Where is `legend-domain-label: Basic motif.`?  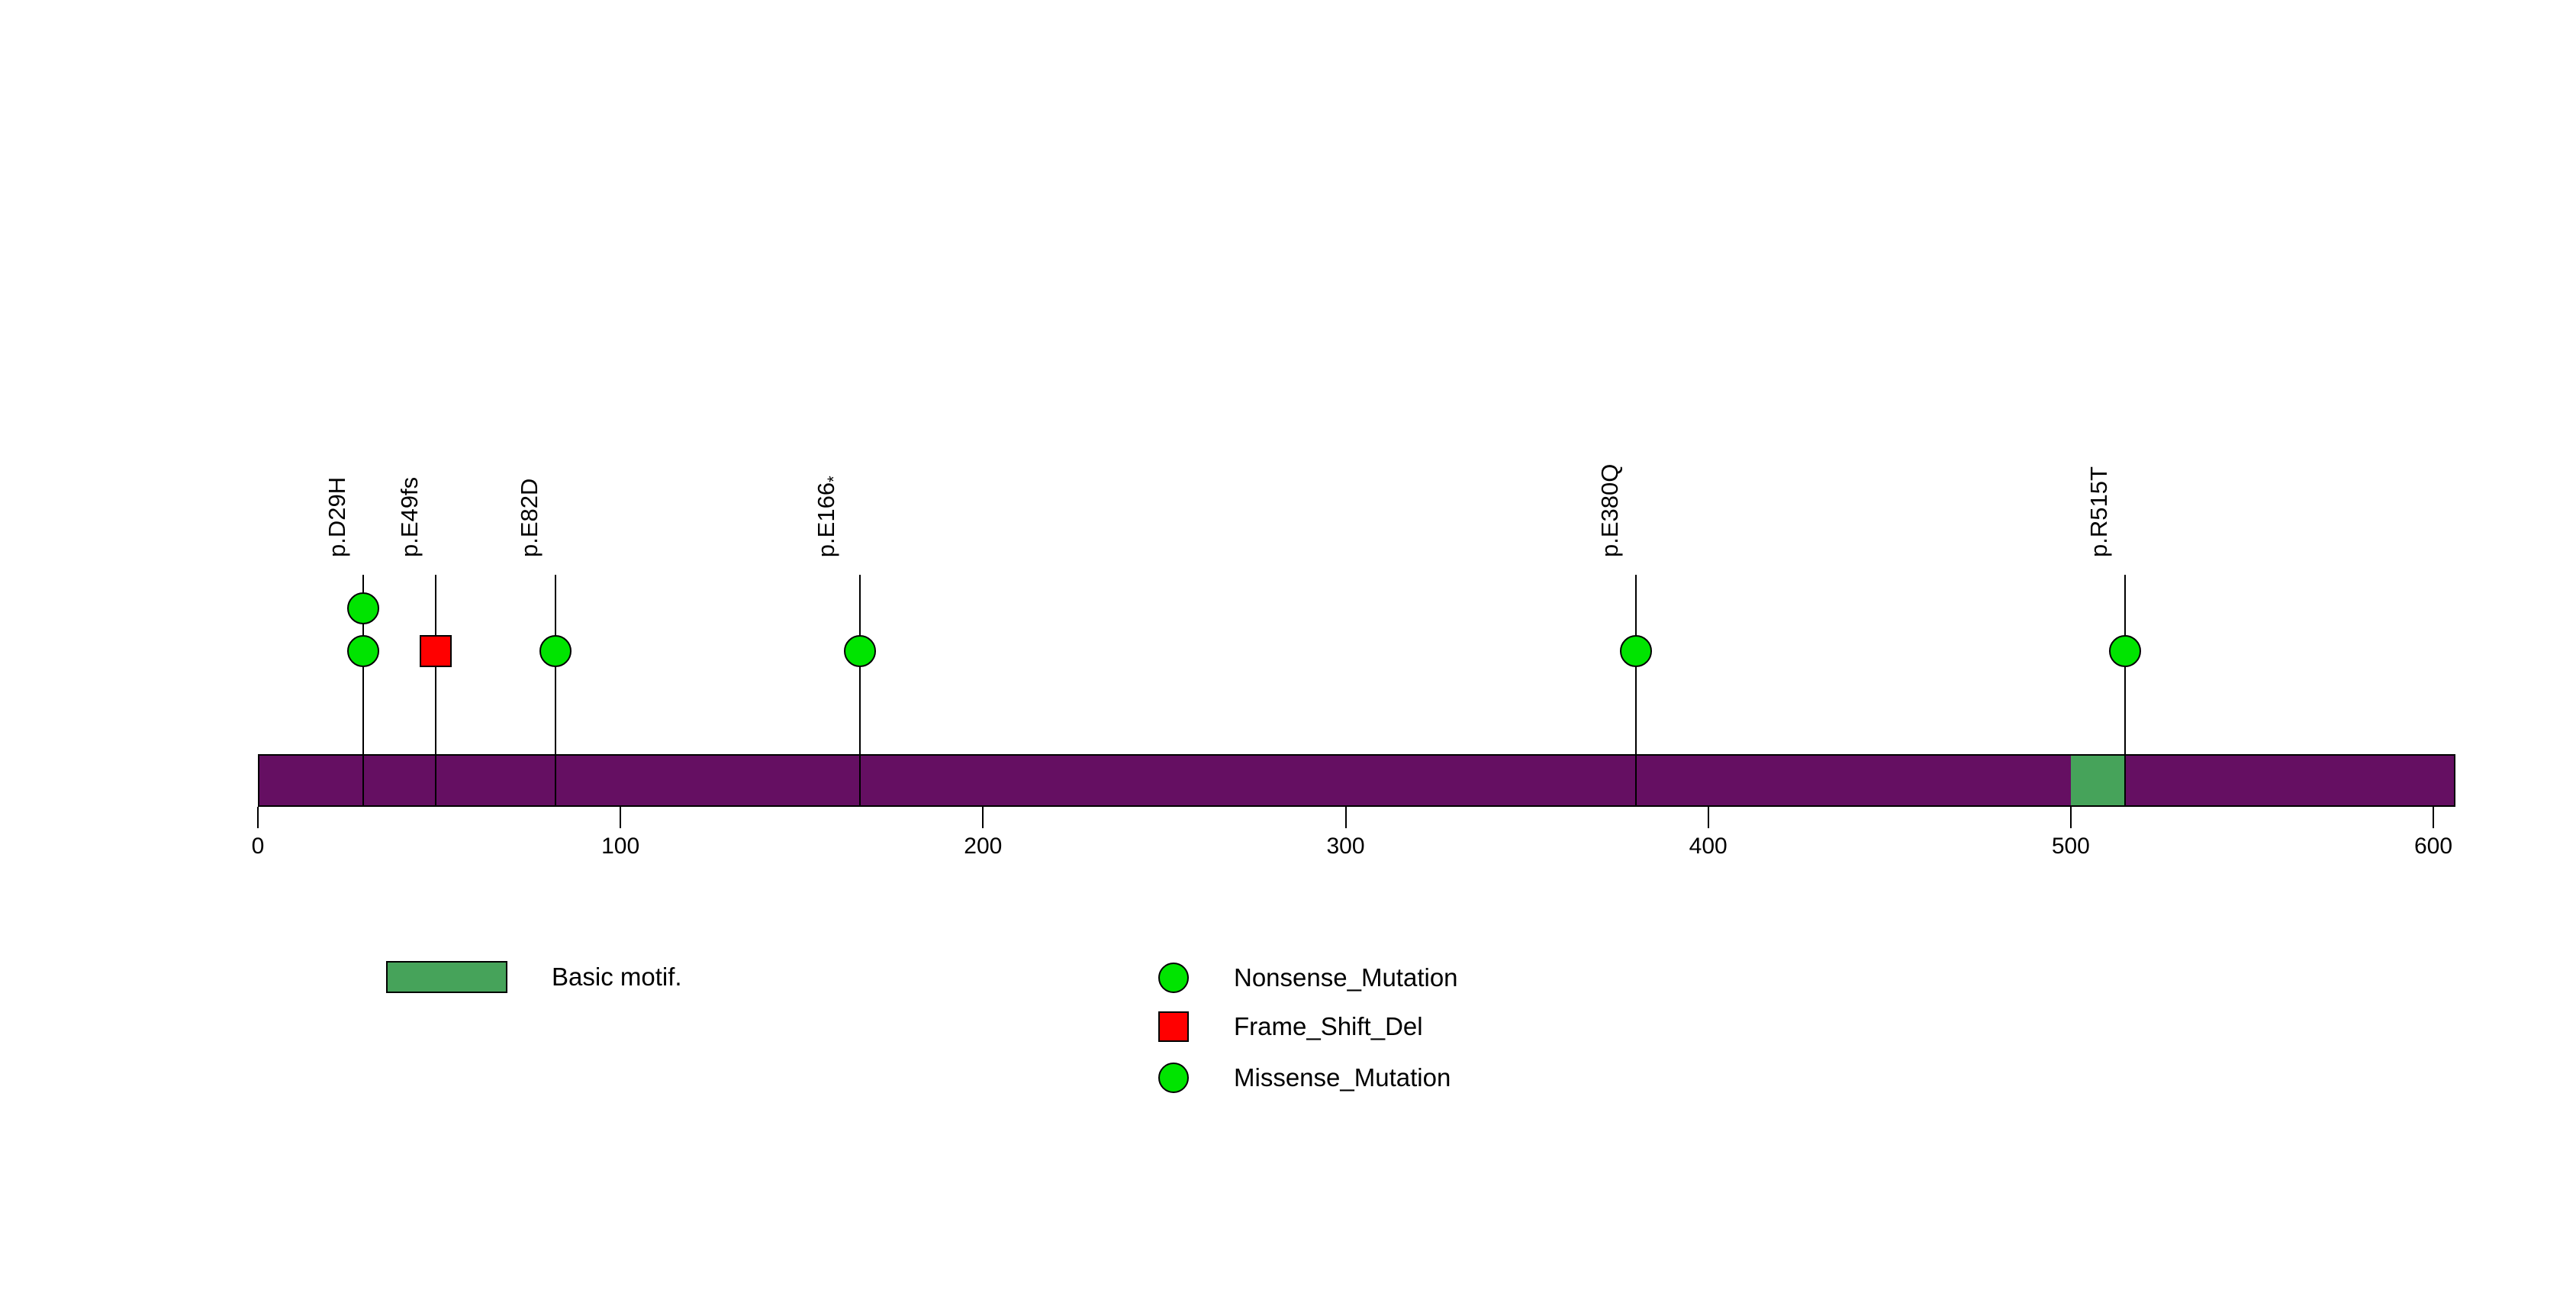 legend-domain-label: Basic motif. is located at coordinates (617, 977).